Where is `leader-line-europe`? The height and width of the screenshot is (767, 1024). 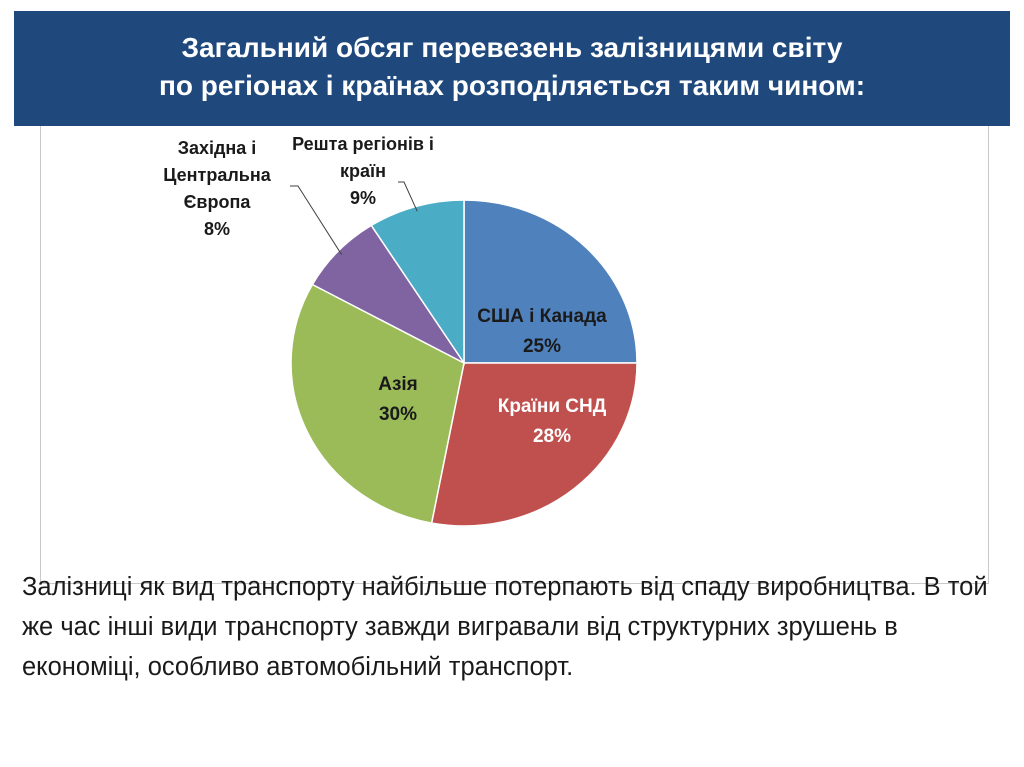
leader-line-europe is located at coordinates (316, 220).